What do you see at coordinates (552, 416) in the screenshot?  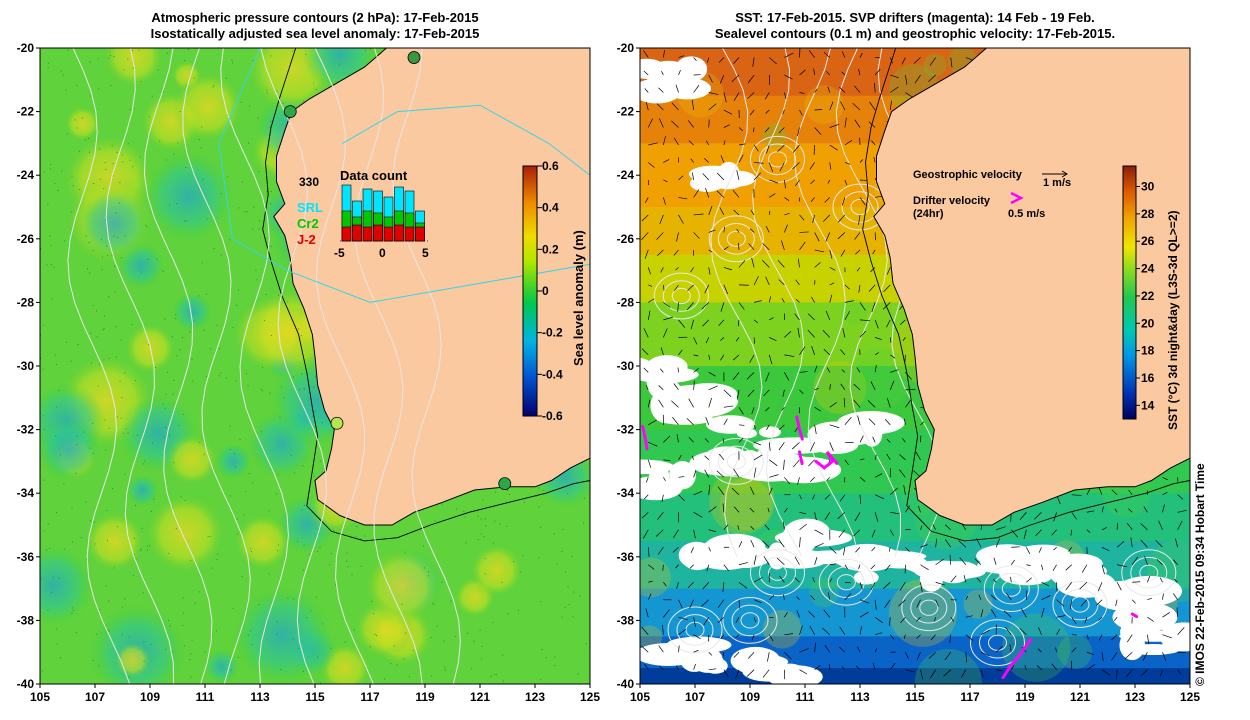 I see `sla-tick-label: -0.6` at bounding box center [552, 416].